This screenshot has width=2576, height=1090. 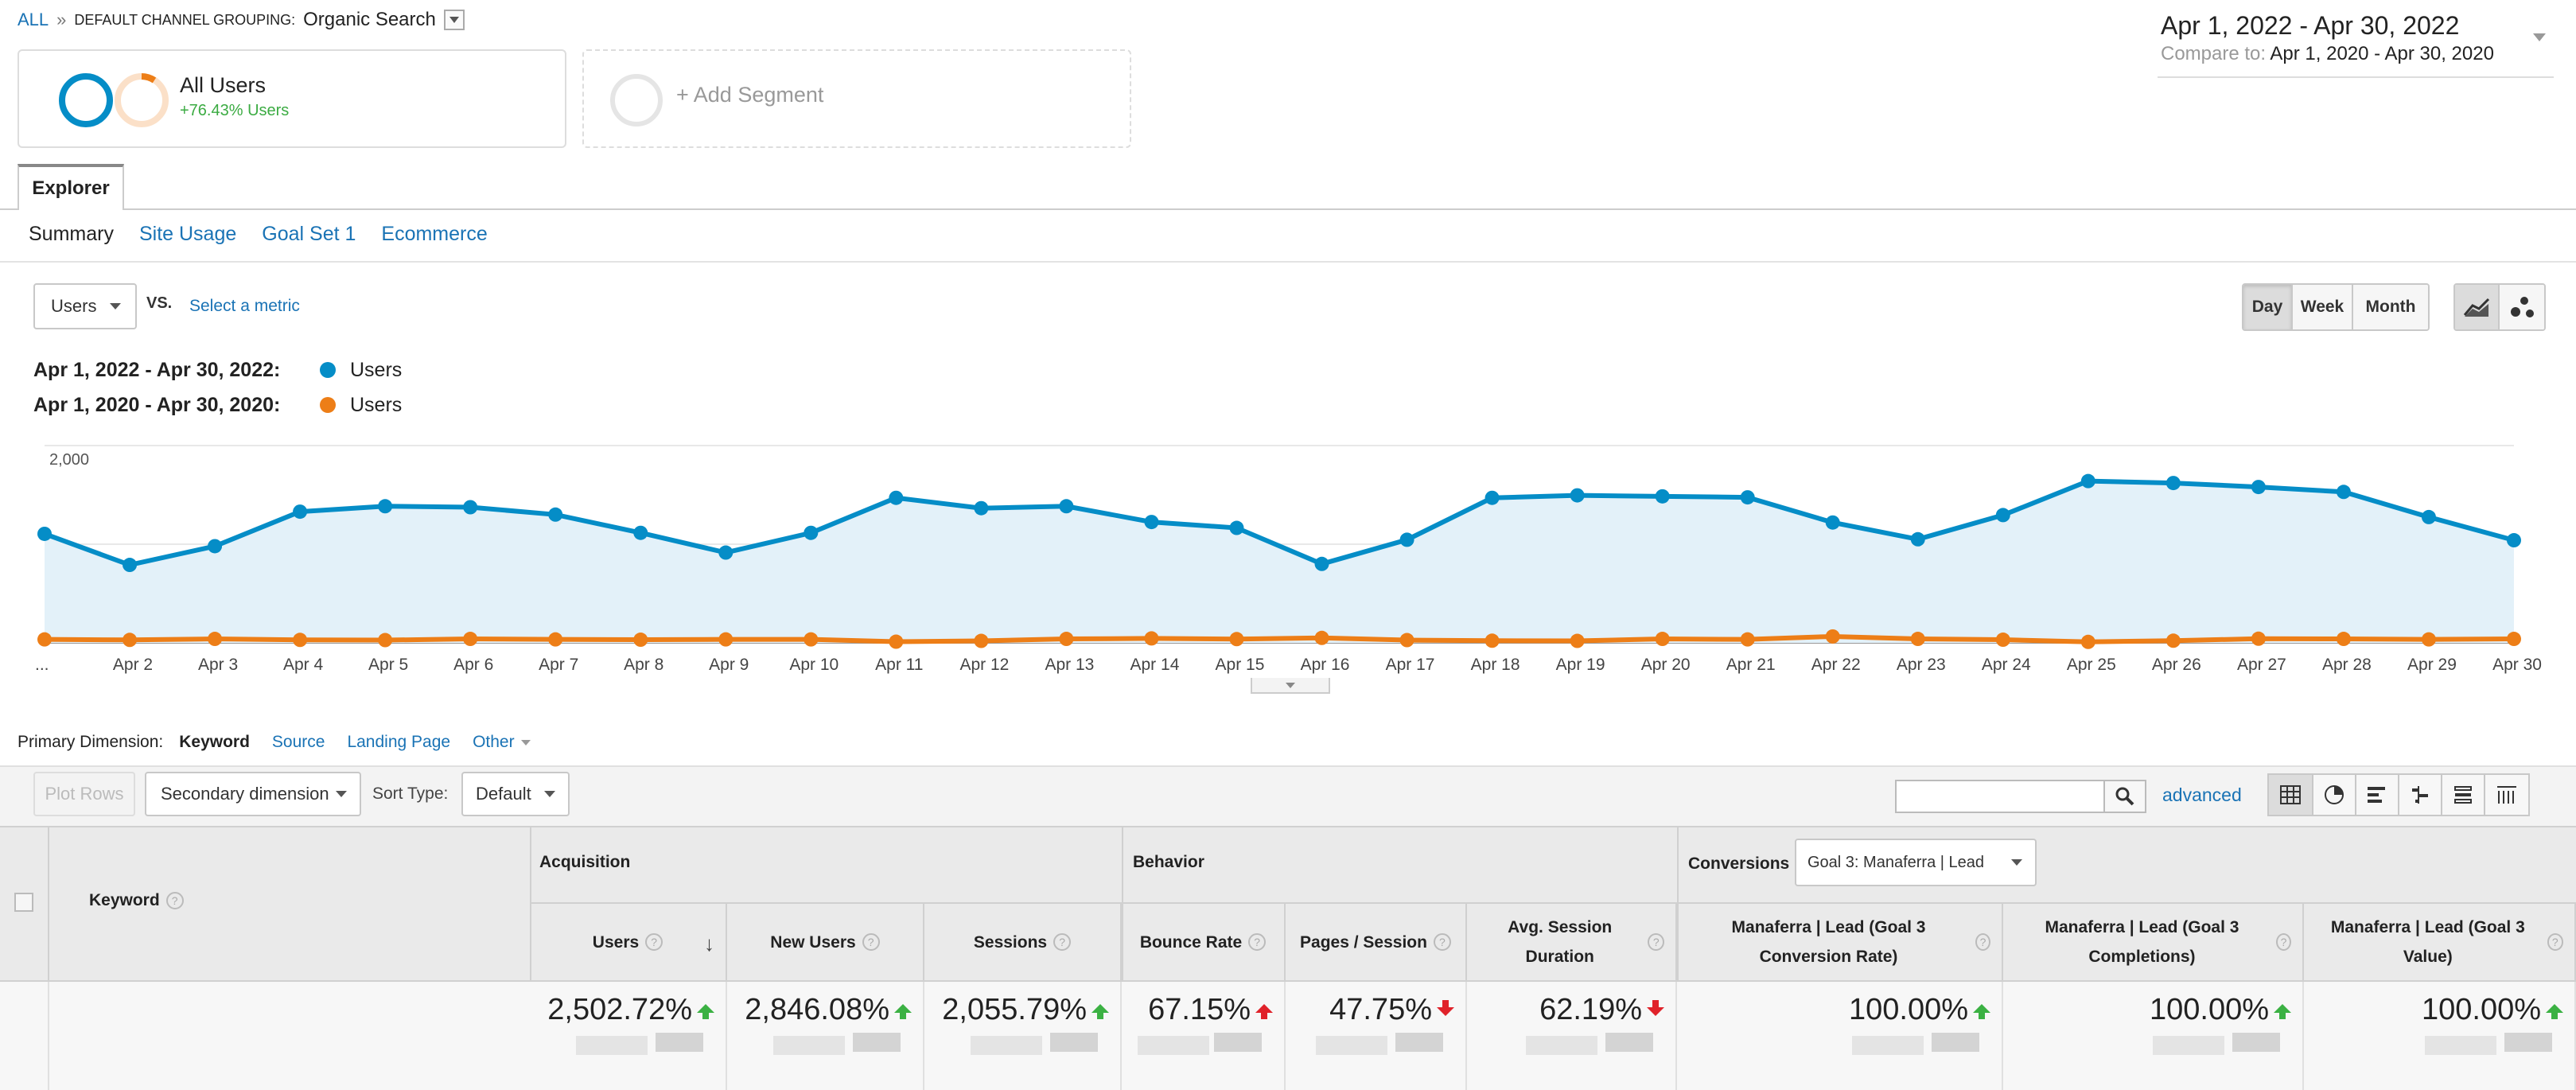 I want to click on date-range-picker: Apr 1, 2022 - Apr 30, 2022 Compare to, so click(x=2356, y=42).